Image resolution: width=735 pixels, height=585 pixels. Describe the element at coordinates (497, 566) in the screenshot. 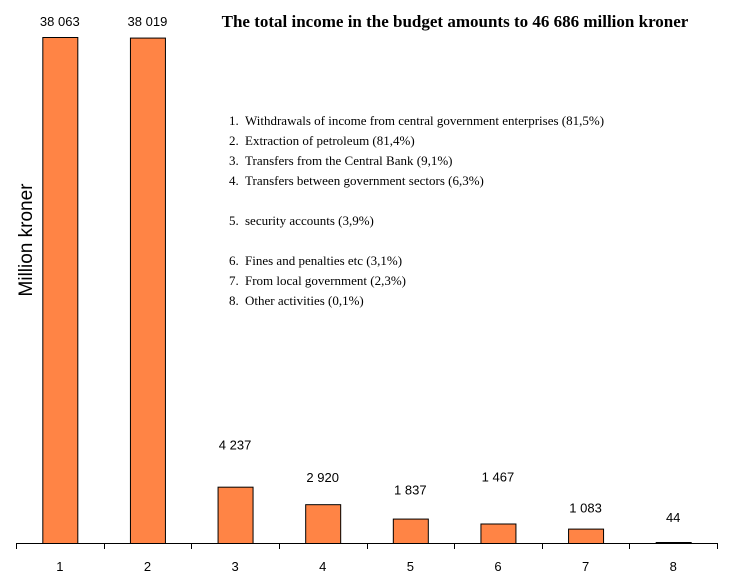

I see `x-tick-label: 6` at that location.